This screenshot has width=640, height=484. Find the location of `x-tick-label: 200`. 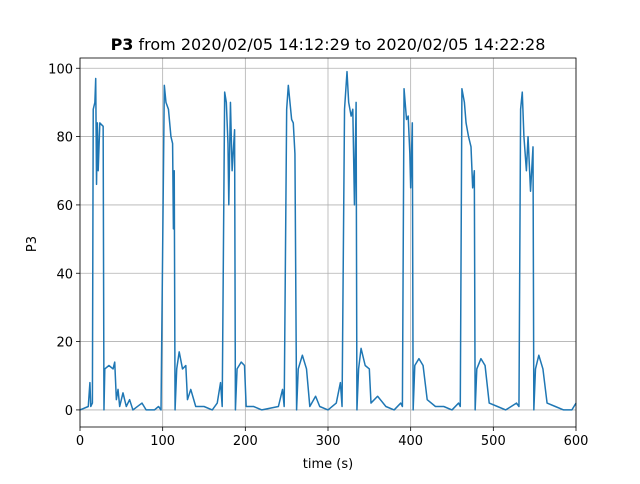

x-tick-label: 200 is located at coordinates (245, 441).